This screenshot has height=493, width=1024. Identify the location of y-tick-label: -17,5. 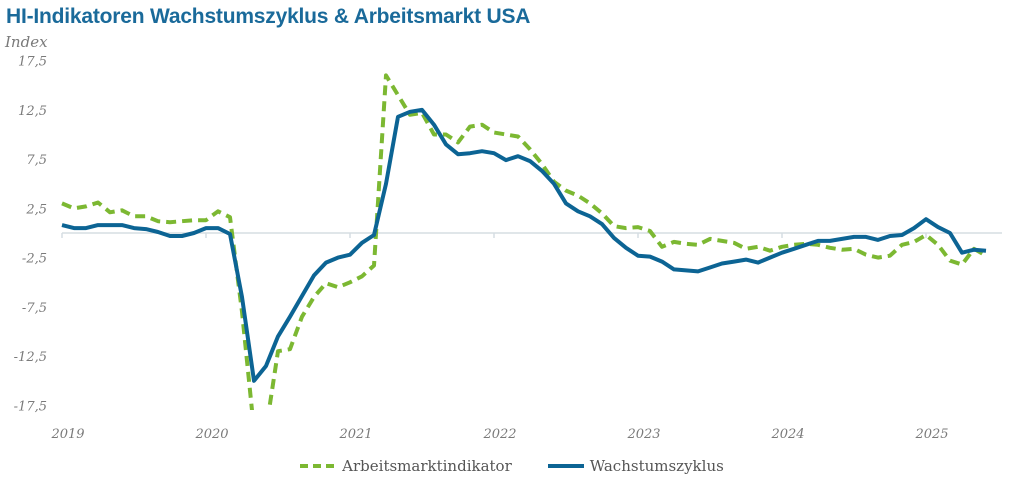
(30, 406).